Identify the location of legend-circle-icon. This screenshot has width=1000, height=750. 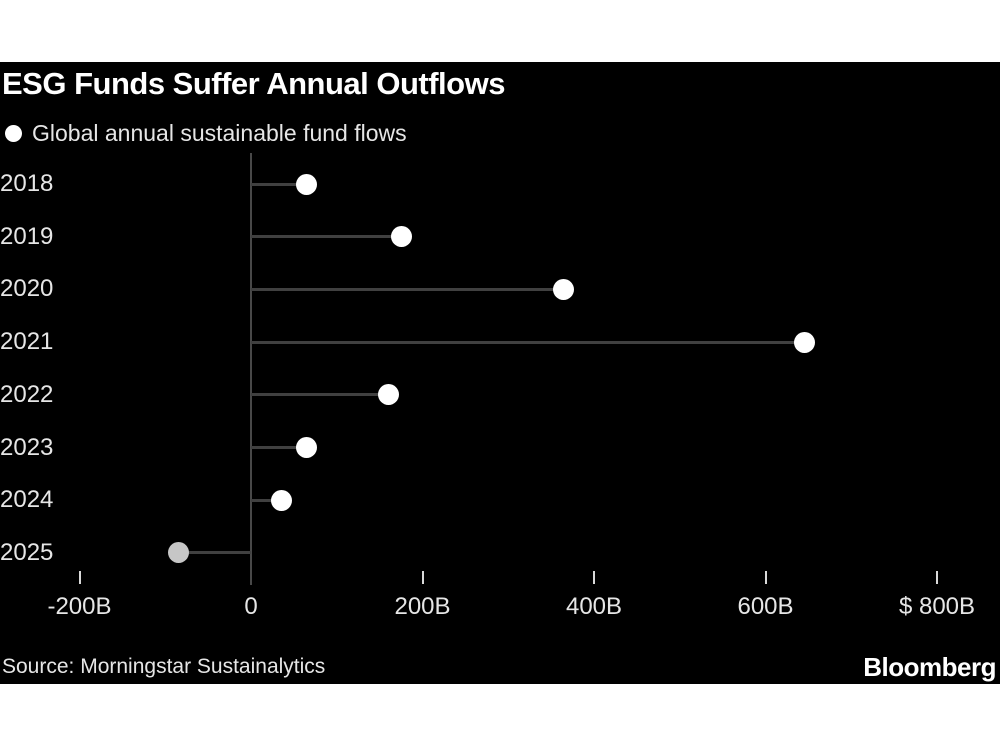
(13, 133).